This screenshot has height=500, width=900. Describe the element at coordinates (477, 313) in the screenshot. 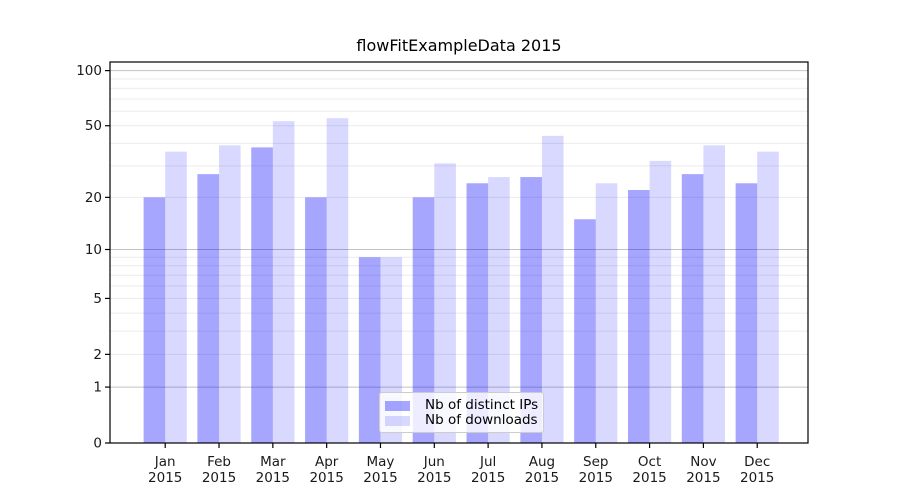

I see `bar-distinct-ips-jul` at that location.